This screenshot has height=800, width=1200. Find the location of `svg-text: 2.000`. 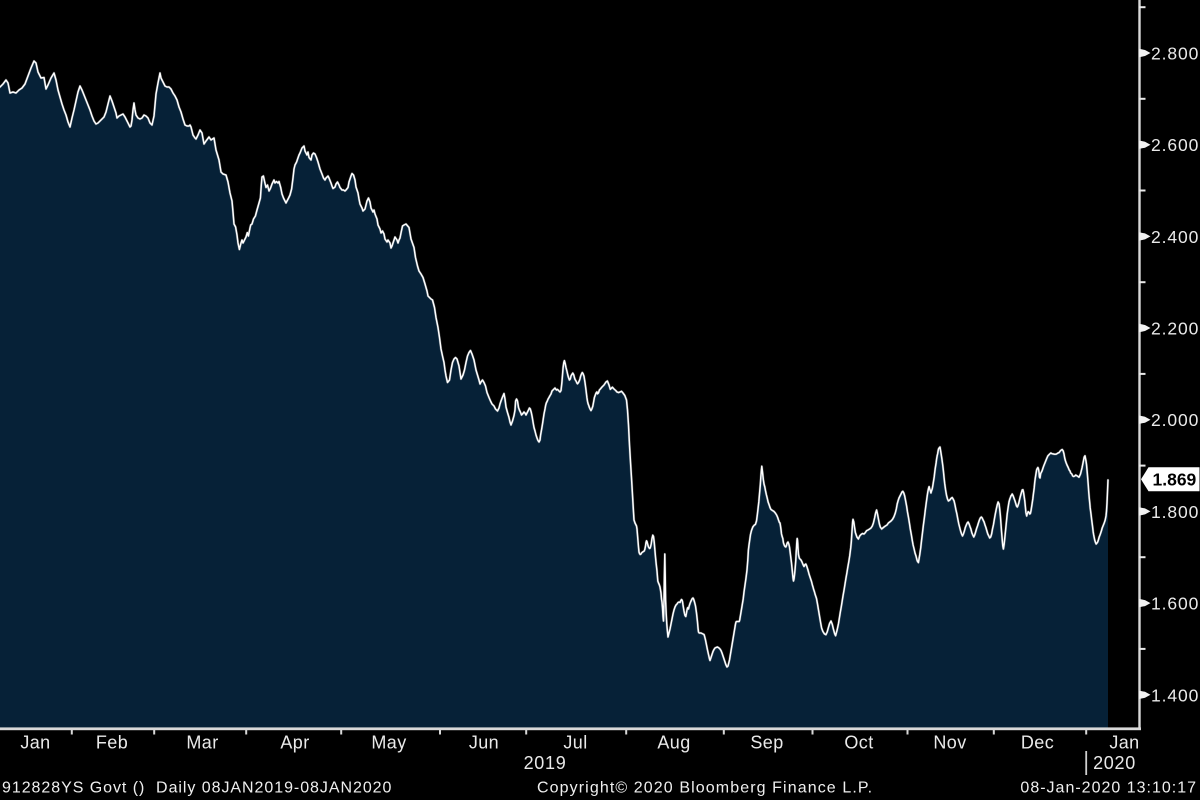

svg-text: 2.000 is located at coordinates (1175, 420).